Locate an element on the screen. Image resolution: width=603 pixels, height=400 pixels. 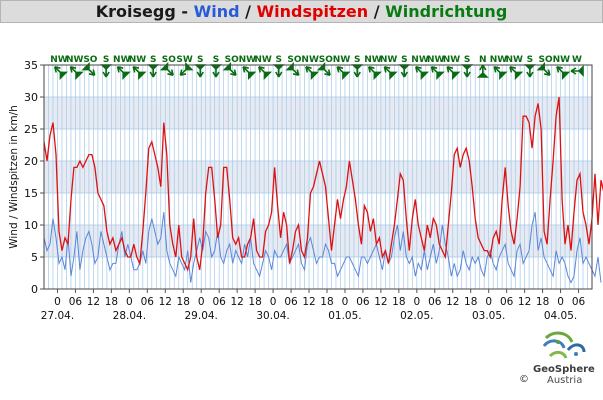
title-sep-3: / is located at coordinates (377, 11).